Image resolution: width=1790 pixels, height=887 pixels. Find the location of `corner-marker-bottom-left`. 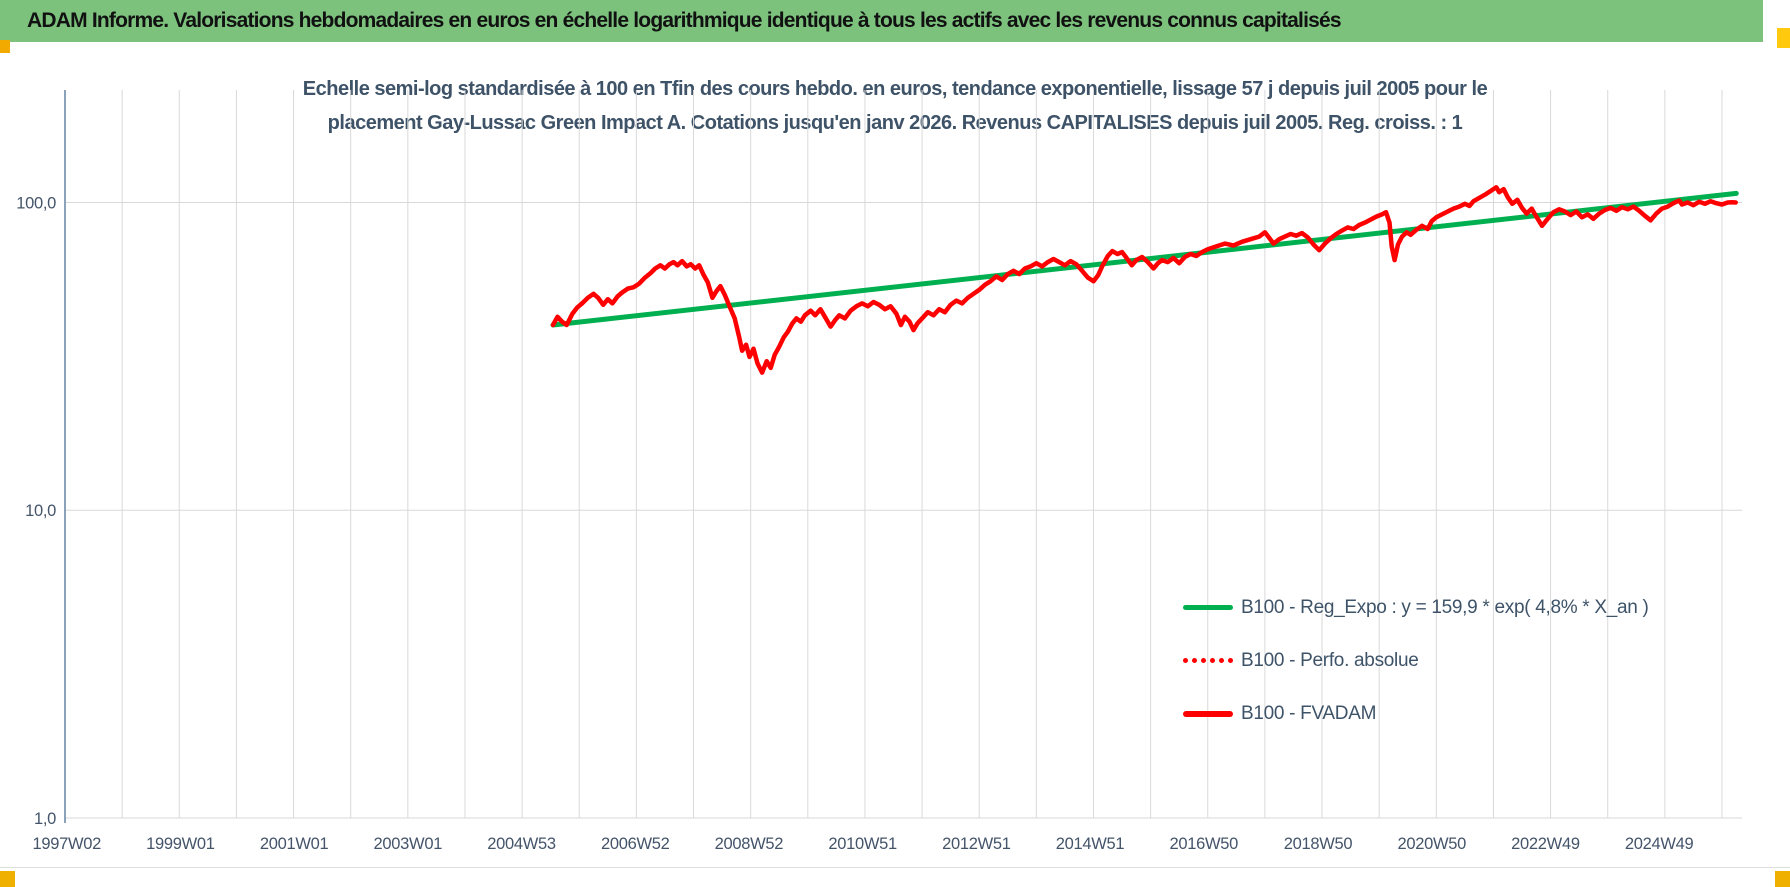

corner-marker-bottom-left is located at coordinates (7, 879).